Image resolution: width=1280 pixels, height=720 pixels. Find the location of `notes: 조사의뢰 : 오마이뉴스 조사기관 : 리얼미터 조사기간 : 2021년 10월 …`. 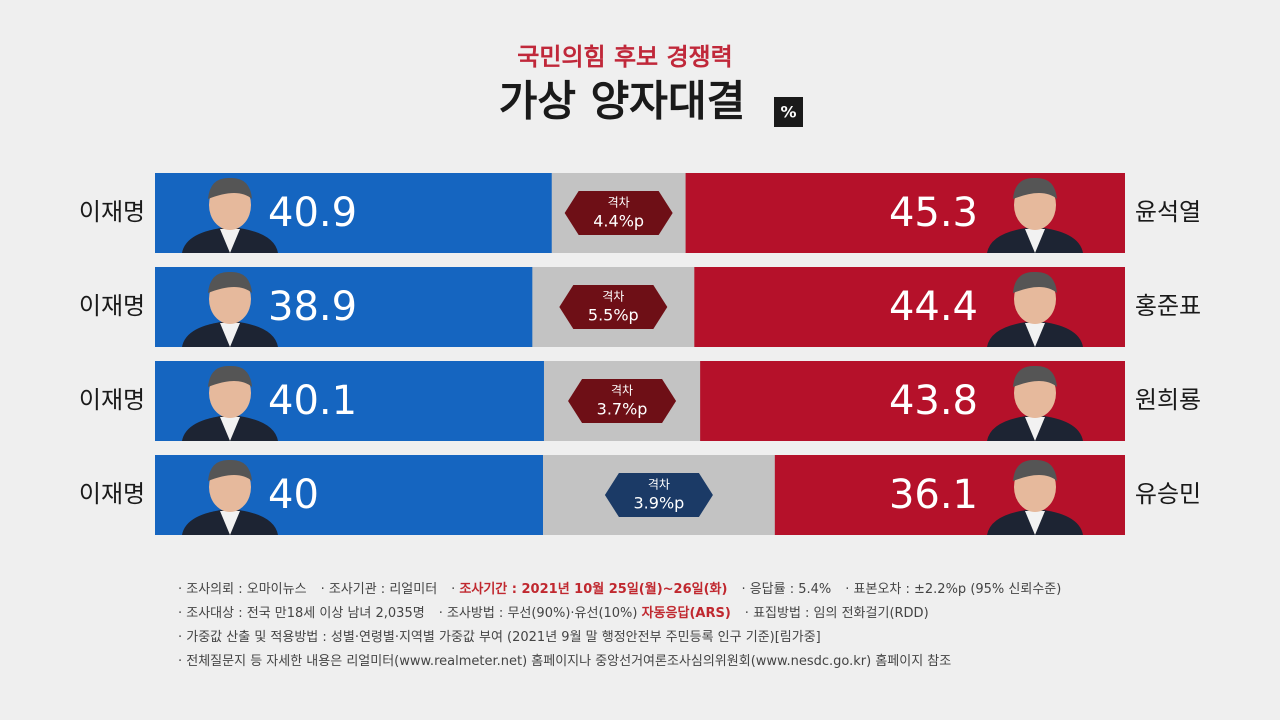

notes: 조사의뢰 : 오마이뉴스 조사기관 : 리얼미터 조사기간 : 2021년 10월 … is located at coordinates (626, 626).